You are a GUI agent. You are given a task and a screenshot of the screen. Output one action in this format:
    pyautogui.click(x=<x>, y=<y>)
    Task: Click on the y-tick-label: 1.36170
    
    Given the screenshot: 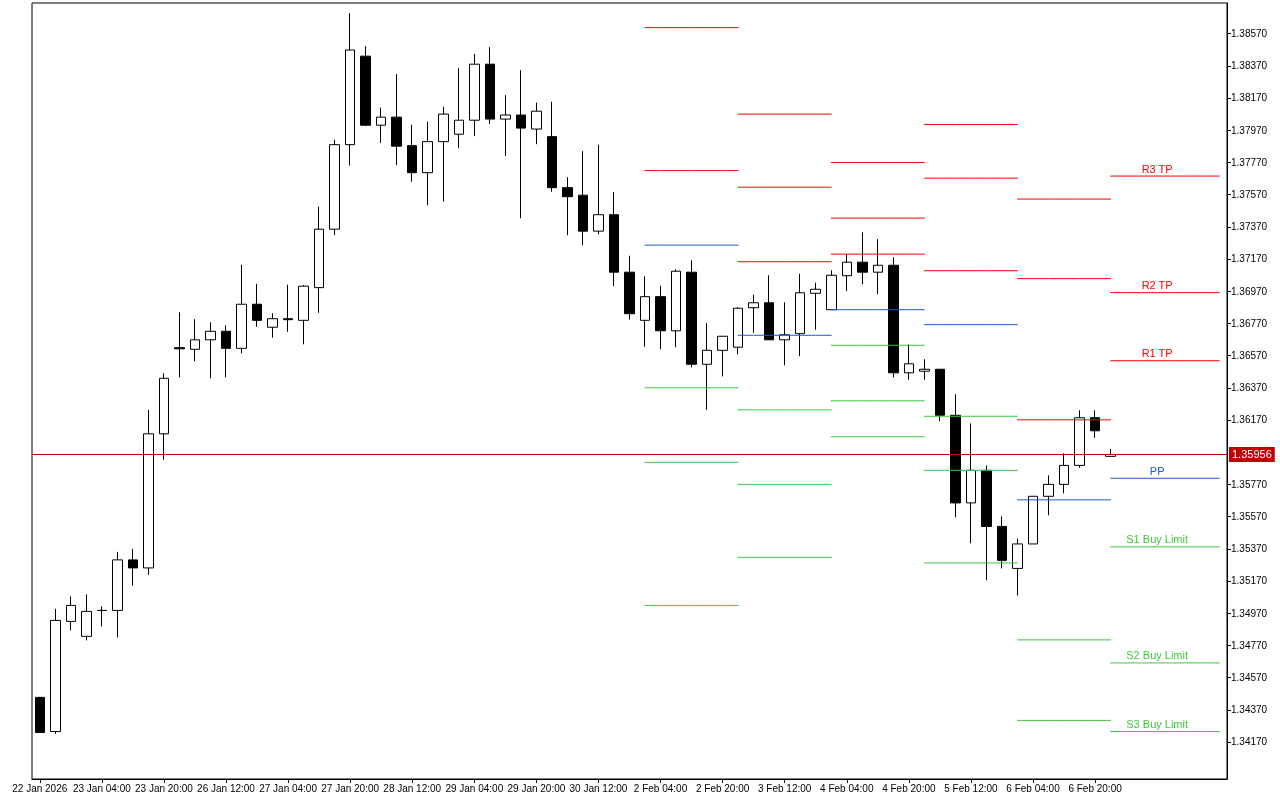 What is the action you would take?
    pyautogui.click(x=1249, y=420)
    